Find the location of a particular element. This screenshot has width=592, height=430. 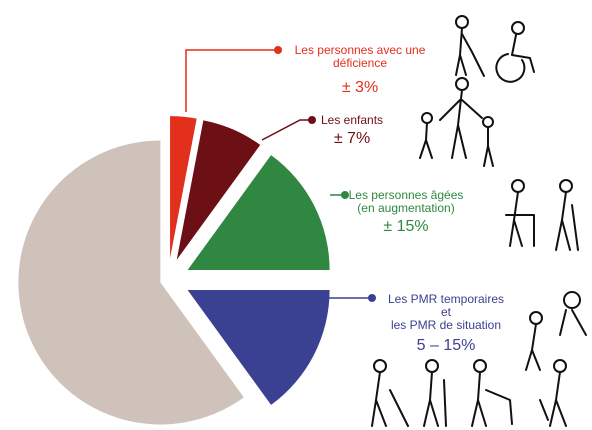

slice-label: Les enfants is located at coordinates (352, 120).